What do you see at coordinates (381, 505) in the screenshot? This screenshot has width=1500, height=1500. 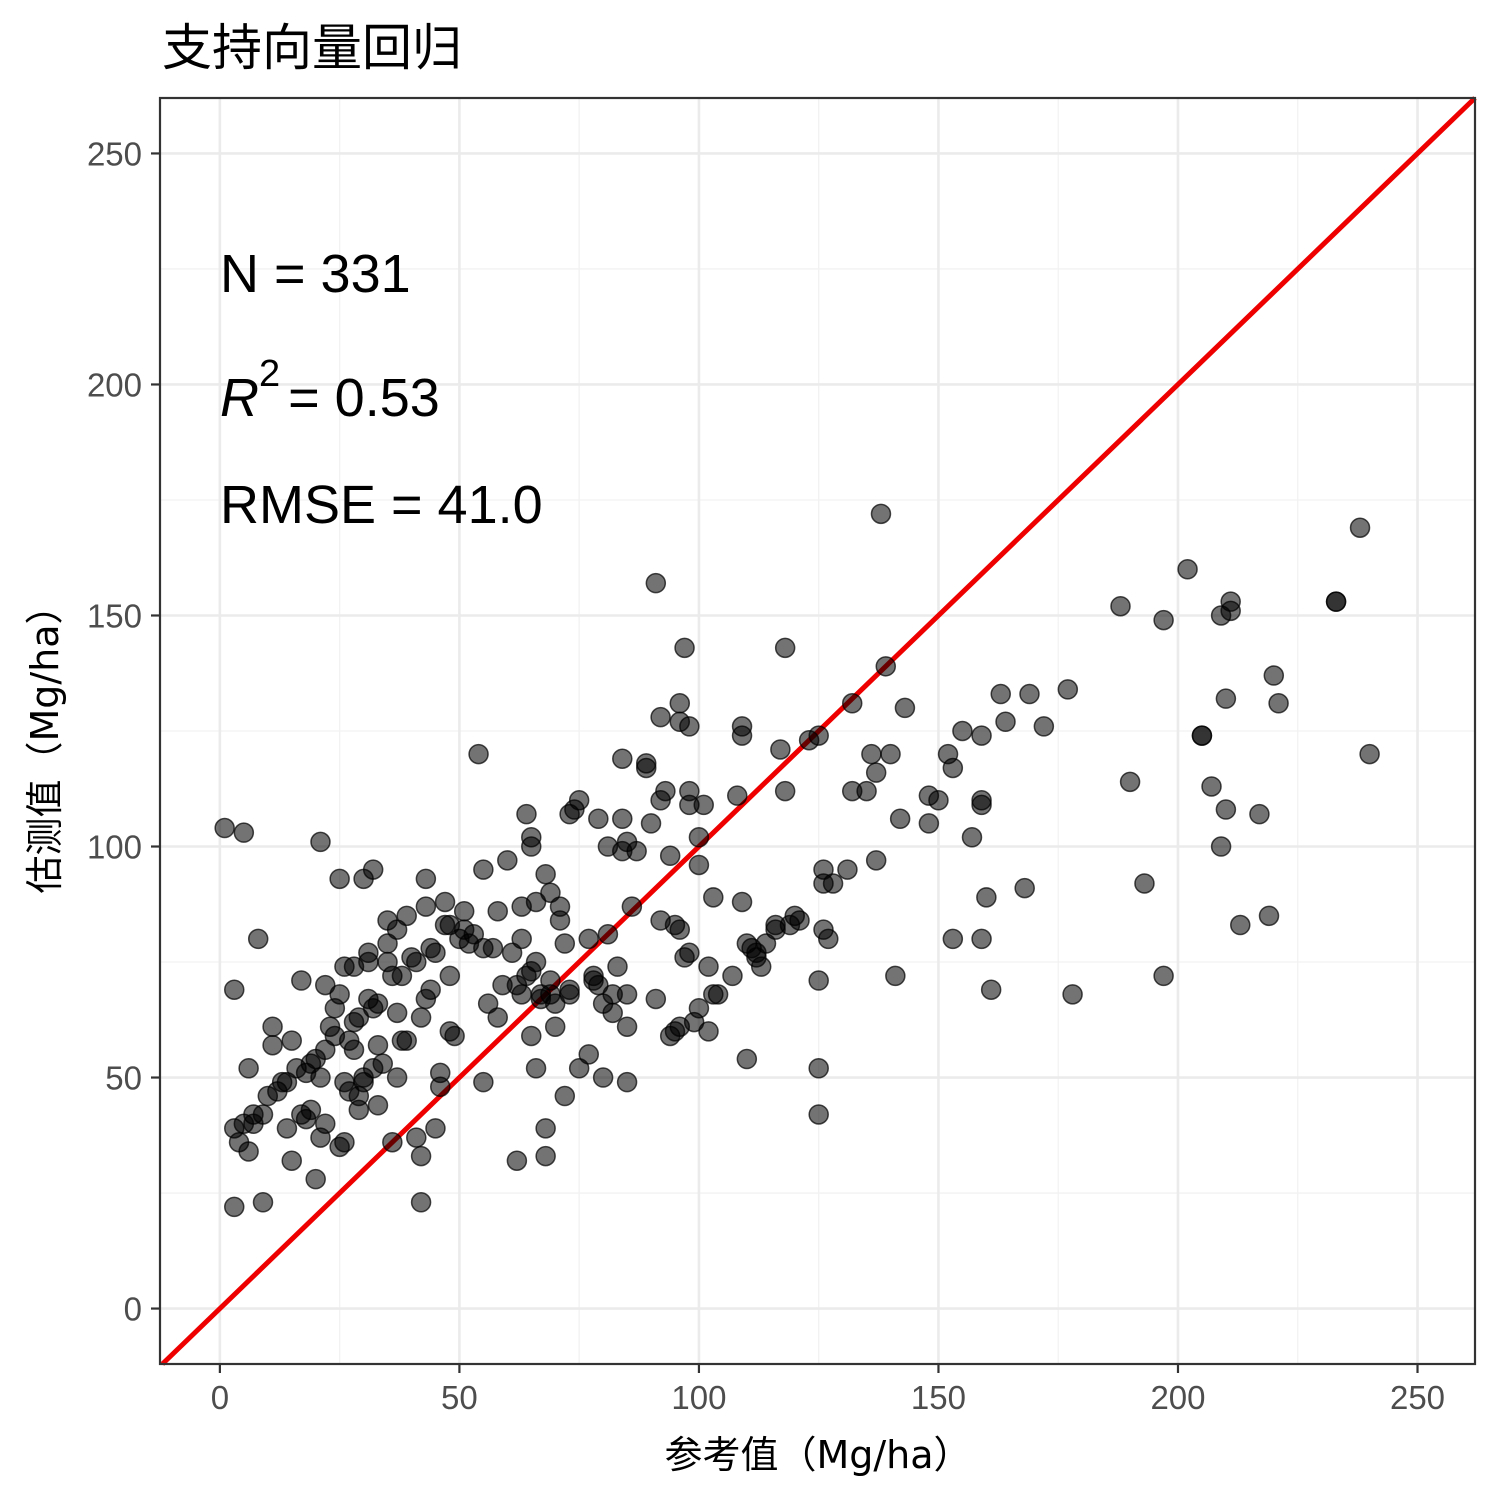 I see `rmse-annotation: RMSE = 41.0` at bounding box center [381, 505].